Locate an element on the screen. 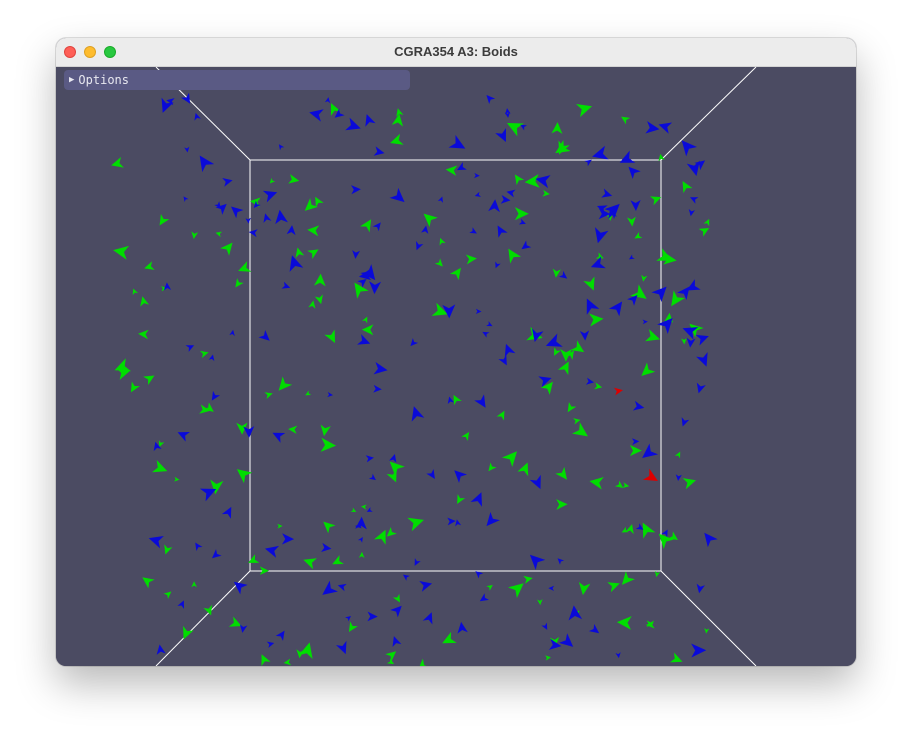  title-bar: CGRA354 A3: Boids is located at coordinates (456, 52).